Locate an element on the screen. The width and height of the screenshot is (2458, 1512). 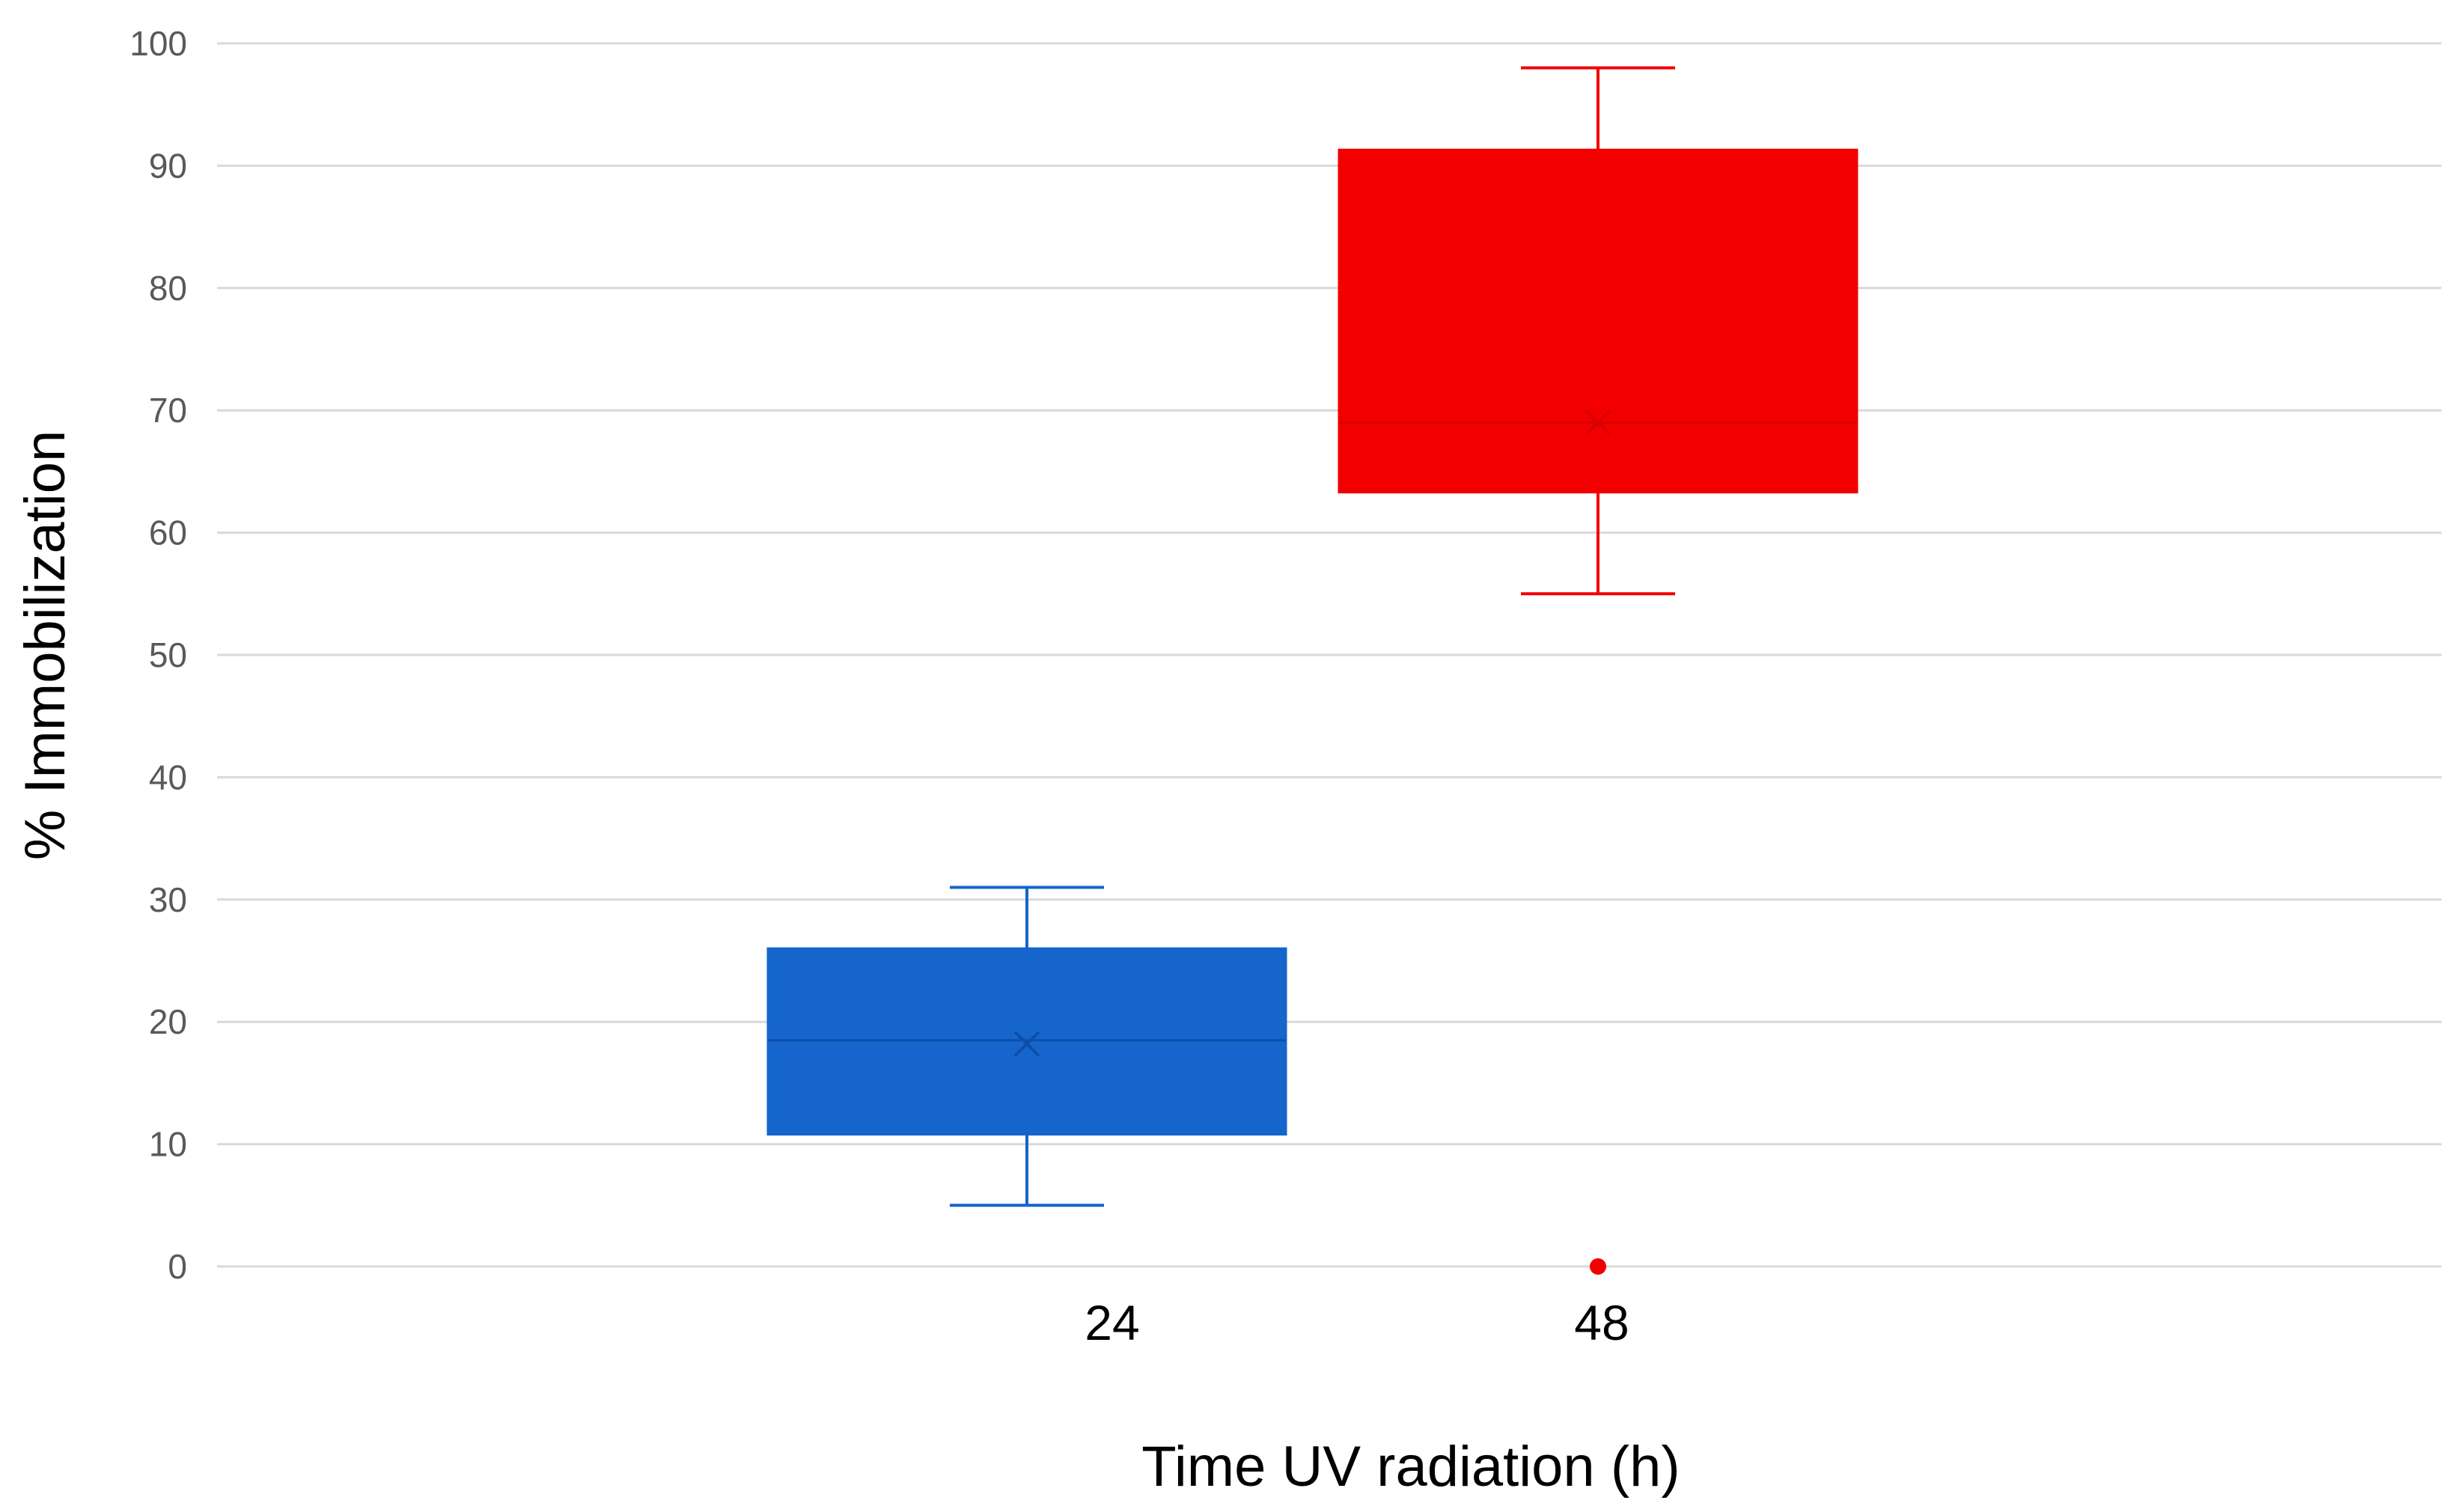
x-axis-tick-labels: 24 48 is located at coordinates (1357, 1323).